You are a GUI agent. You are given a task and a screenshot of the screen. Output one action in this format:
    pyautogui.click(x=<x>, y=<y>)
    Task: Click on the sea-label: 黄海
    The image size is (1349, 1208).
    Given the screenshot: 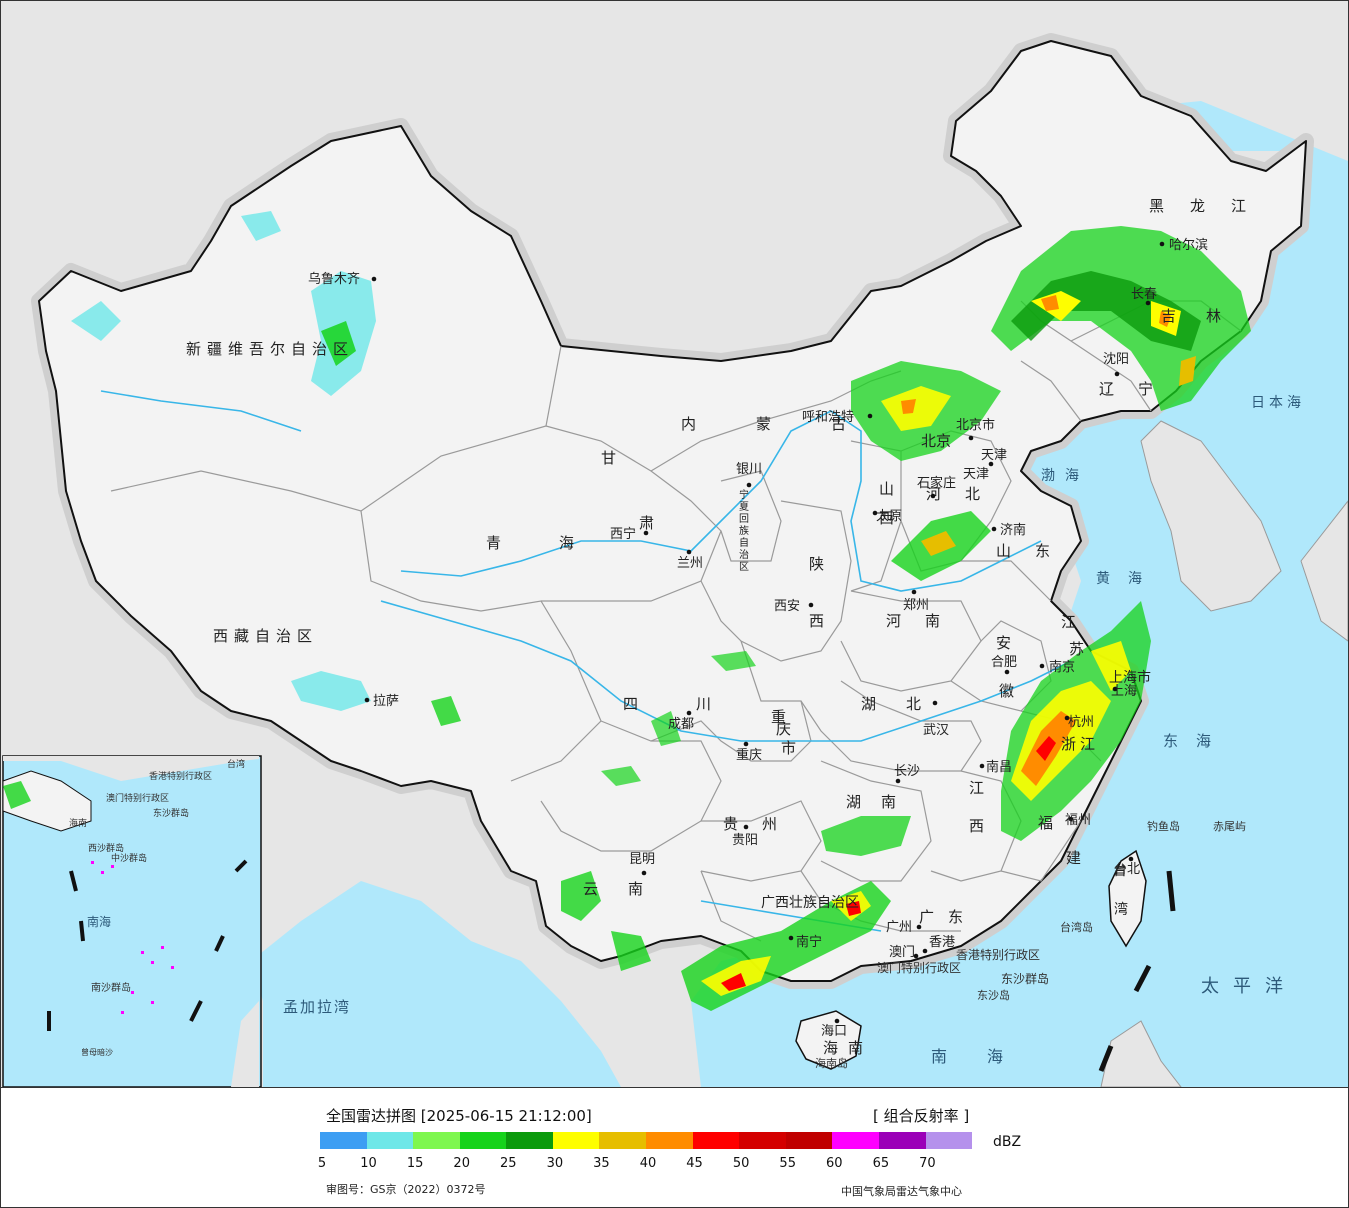 What is the action you would take?
    pyautogui.click(x=1128, y=578)
    